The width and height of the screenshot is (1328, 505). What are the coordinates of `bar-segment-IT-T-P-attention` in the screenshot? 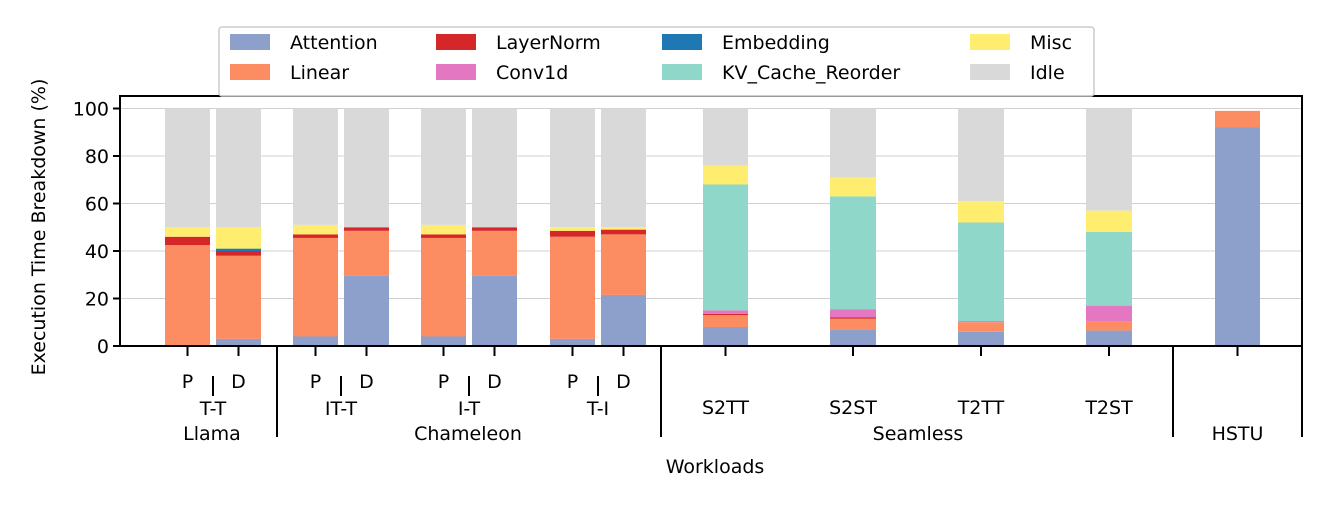 It's located at (315, 341).